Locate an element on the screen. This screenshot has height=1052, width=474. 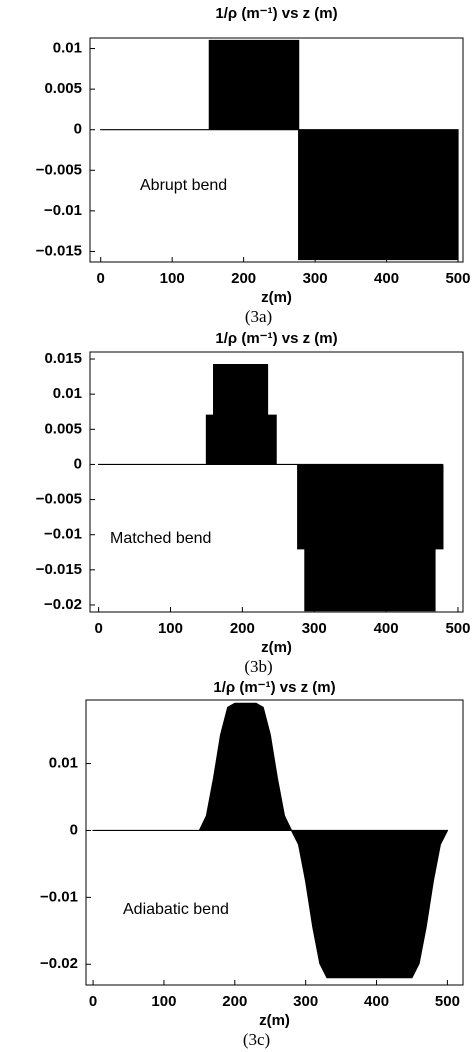
annotation: Adiabatic bend is located at coordinates (176, 909).